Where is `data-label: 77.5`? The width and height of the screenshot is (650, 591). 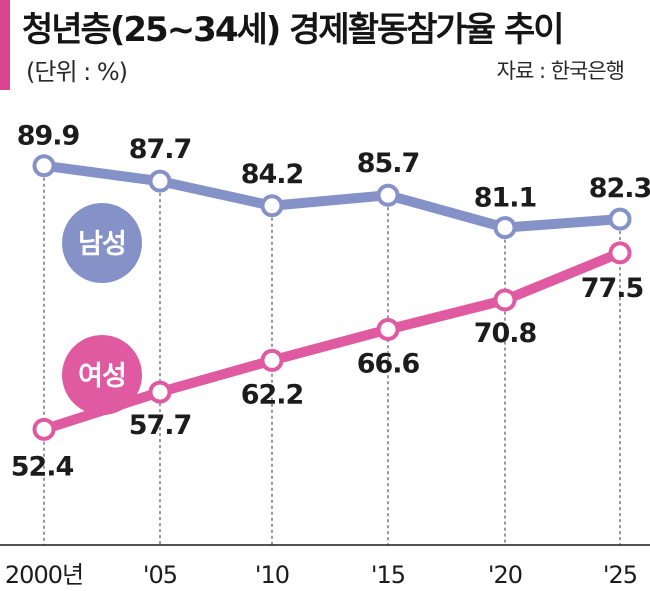 data-label: 77.5 is located at coordinates (612, 288).